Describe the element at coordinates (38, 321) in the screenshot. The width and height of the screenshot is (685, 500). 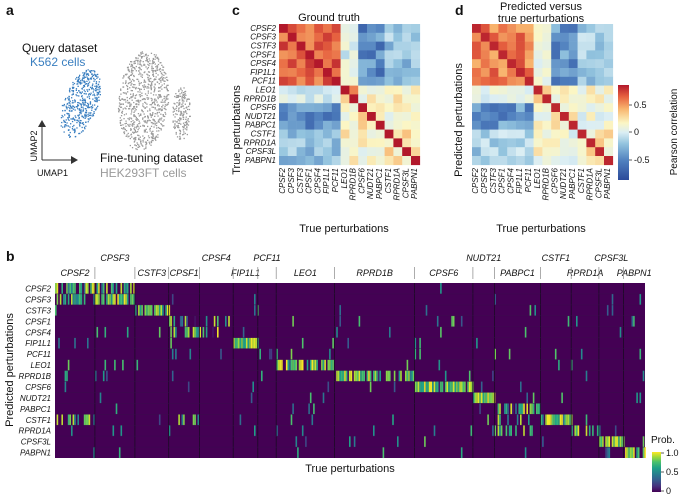
I see `b-row-label-cpsf1: CPSF1` at that location.